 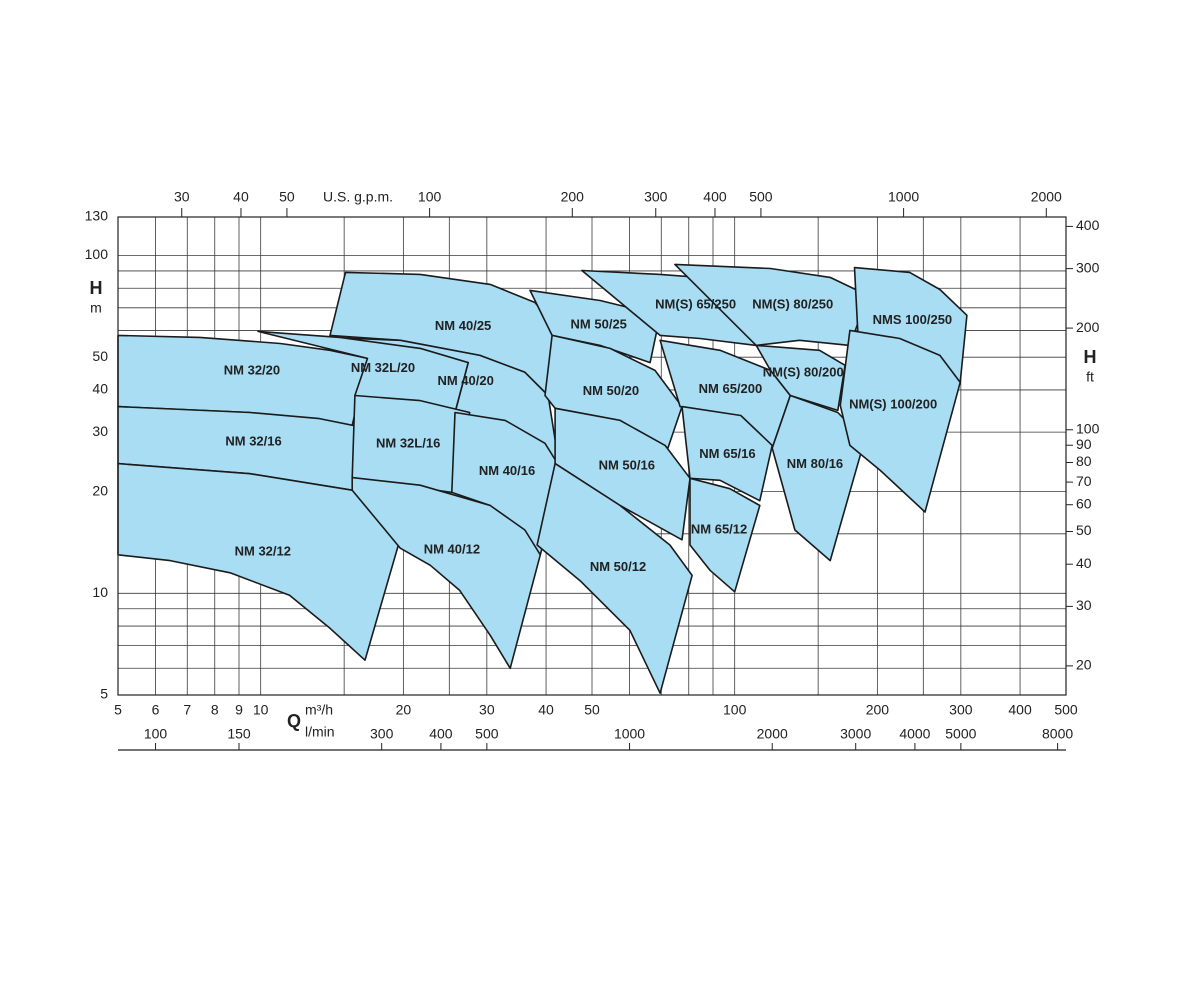 I want to click on x2-tick-label: 200, so click(x=573, y=197).